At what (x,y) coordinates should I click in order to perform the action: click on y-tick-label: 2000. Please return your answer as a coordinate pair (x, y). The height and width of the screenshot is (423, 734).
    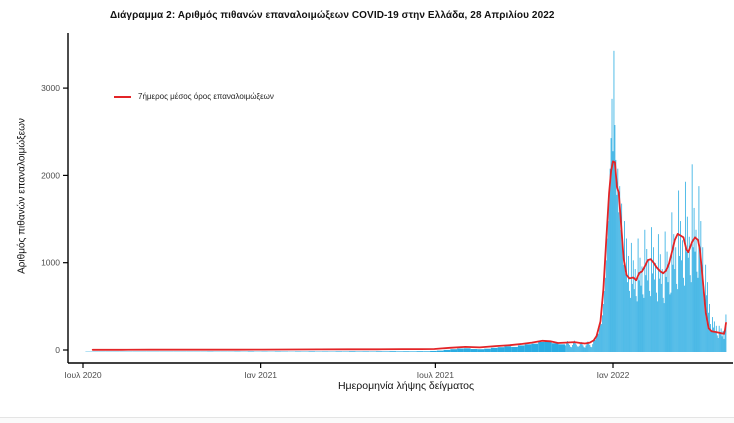
    Looking at the image, I should click on (50, 175).